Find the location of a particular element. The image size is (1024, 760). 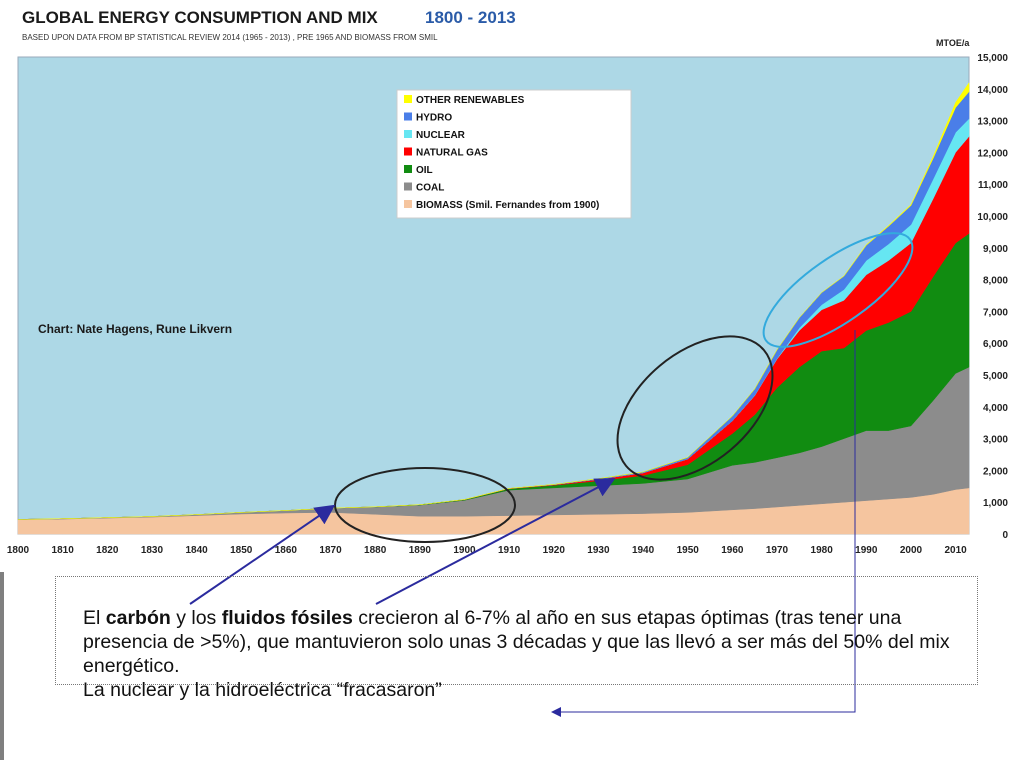

annotation-frame is located at coordinates (516, 630).